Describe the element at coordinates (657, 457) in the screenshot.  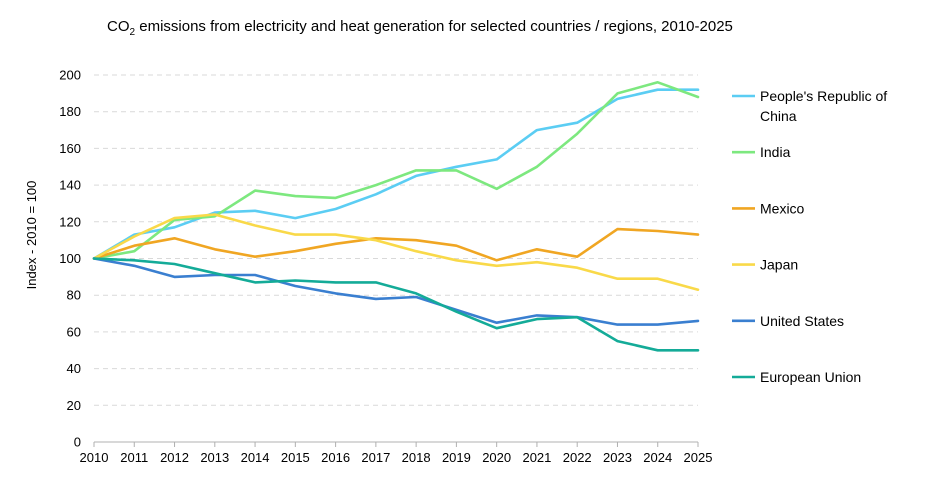
I see `x-tick-label: 2024` at that location.